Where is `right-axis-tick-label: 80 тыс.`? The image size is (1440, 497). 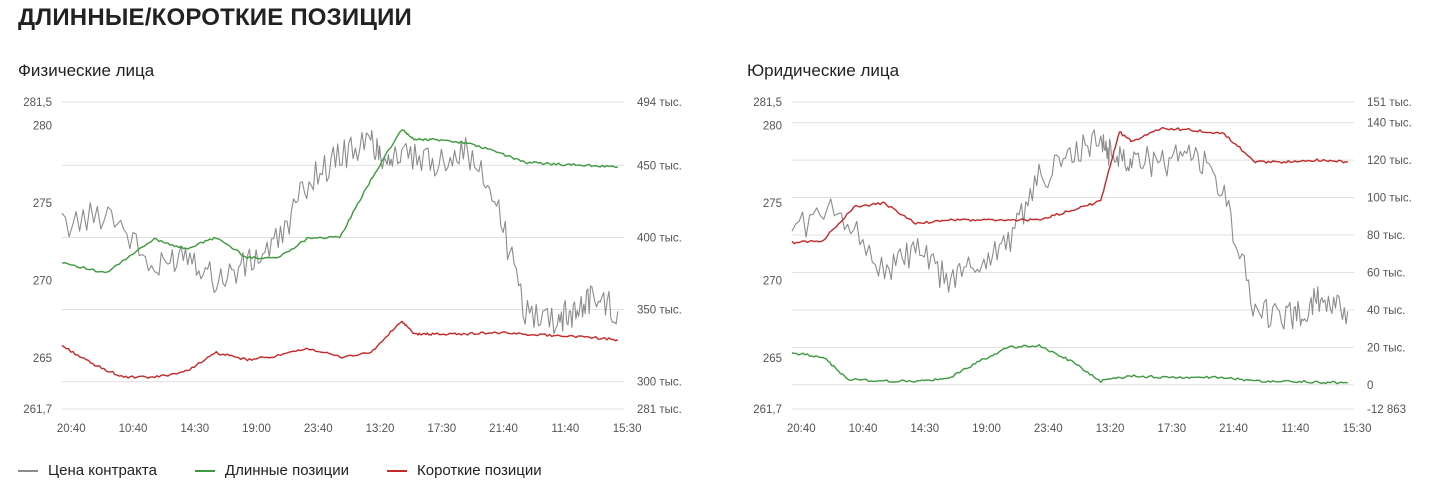
right-axis-tick-label: 80 тыс. is located at coordinates (1386, 236).